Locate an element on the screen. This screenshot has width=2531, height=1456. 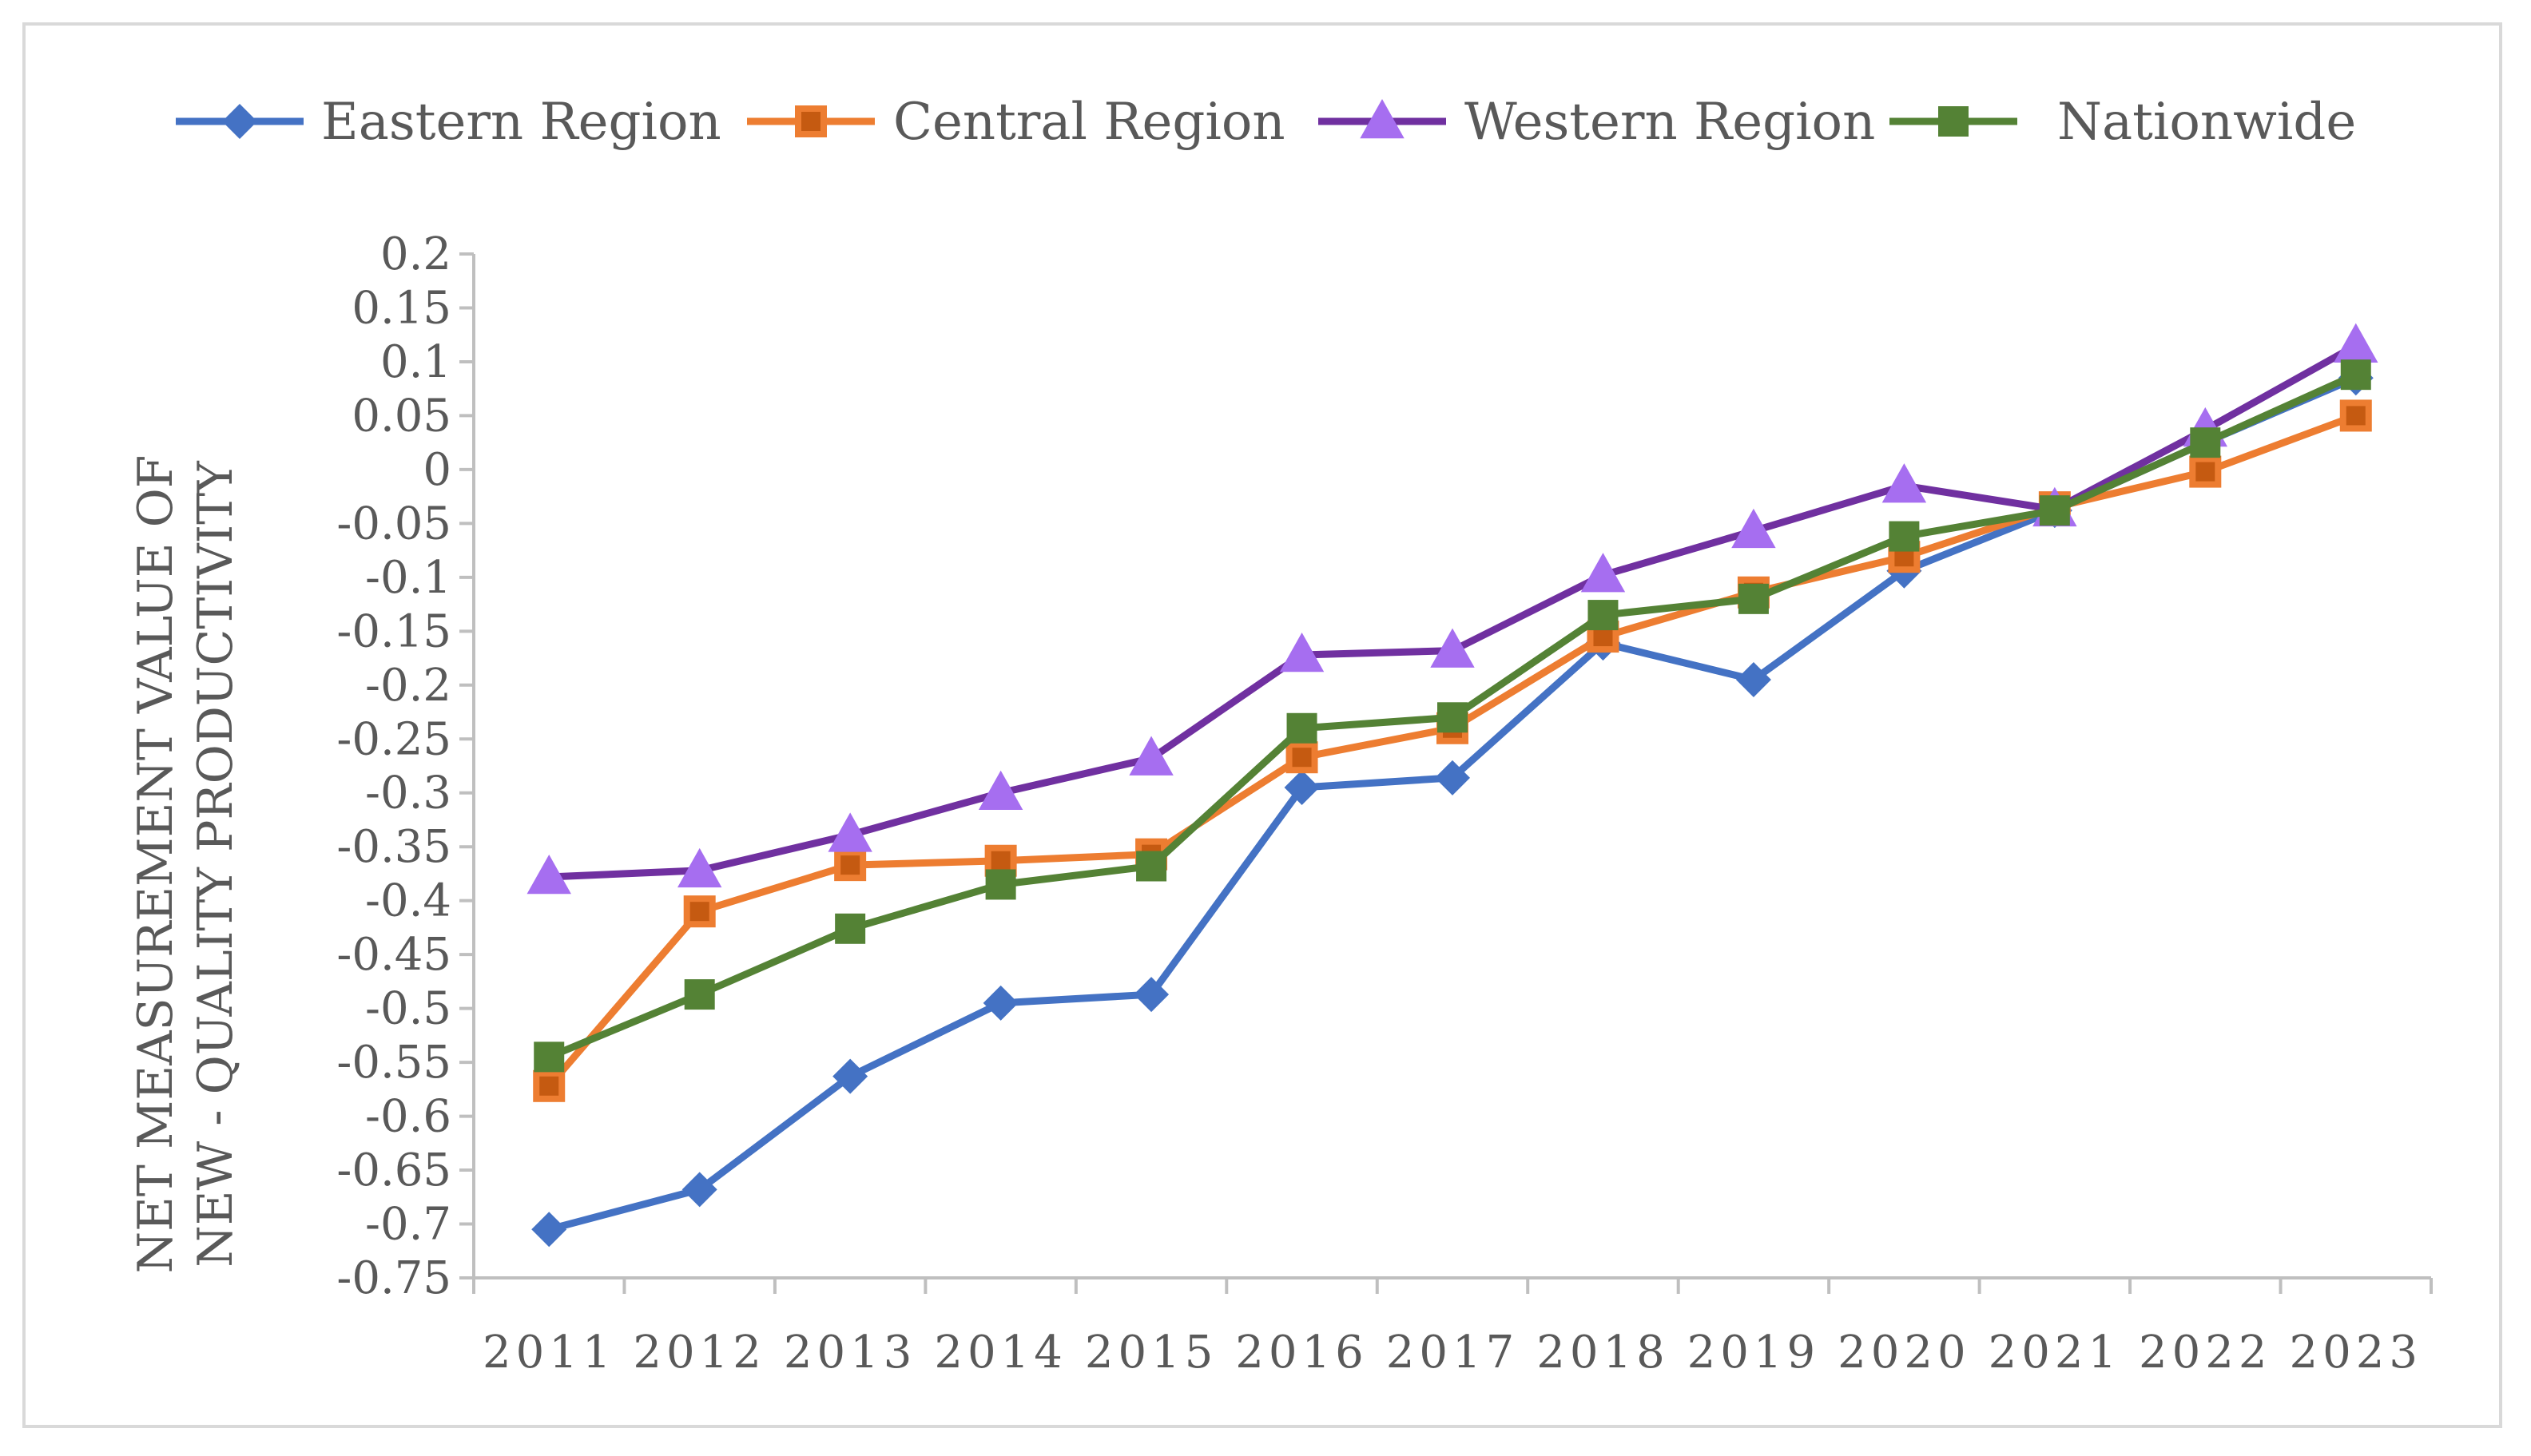
y-tick-label: -0.2 is located at coordinates (408, 686).